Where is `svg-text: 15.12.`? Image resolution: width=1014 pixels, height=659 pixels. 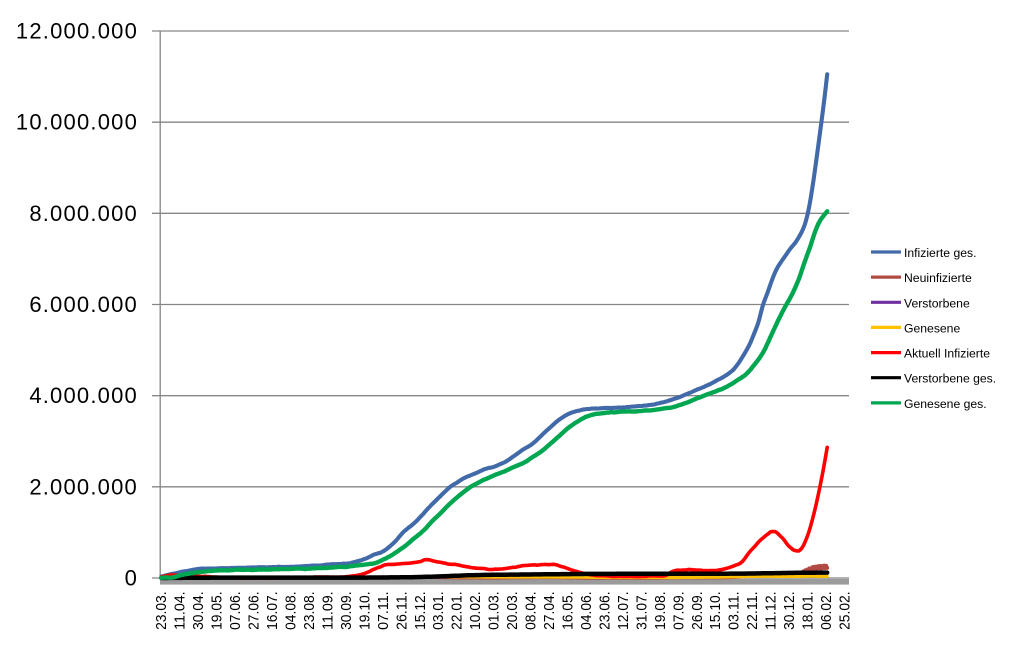 svg-text: 15.12. is located at coordinates (421, 610).